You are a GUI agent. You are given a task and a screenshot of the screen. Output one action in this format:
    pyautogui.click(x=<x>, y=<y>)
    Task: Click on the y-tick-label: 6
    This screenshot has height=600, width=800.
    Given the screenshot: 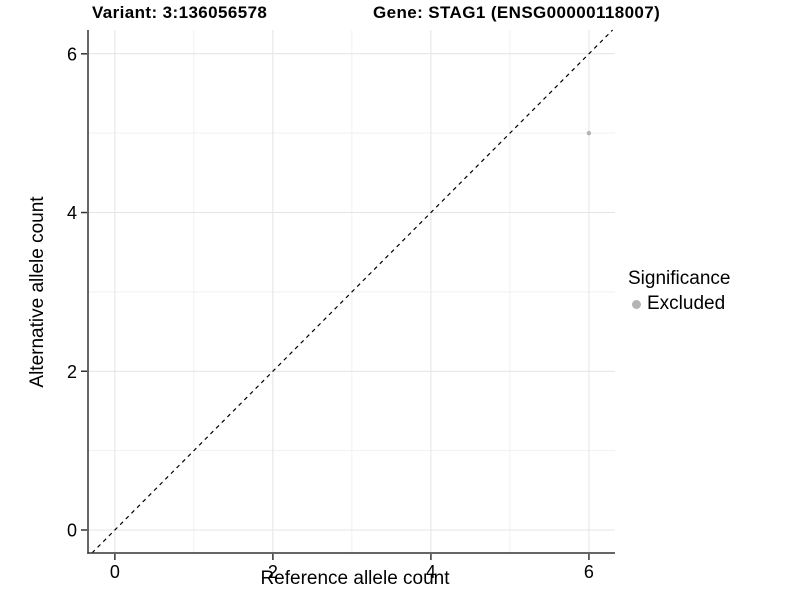 What is the action you would take?
    pyautogui.click(x=72, y=54)
    